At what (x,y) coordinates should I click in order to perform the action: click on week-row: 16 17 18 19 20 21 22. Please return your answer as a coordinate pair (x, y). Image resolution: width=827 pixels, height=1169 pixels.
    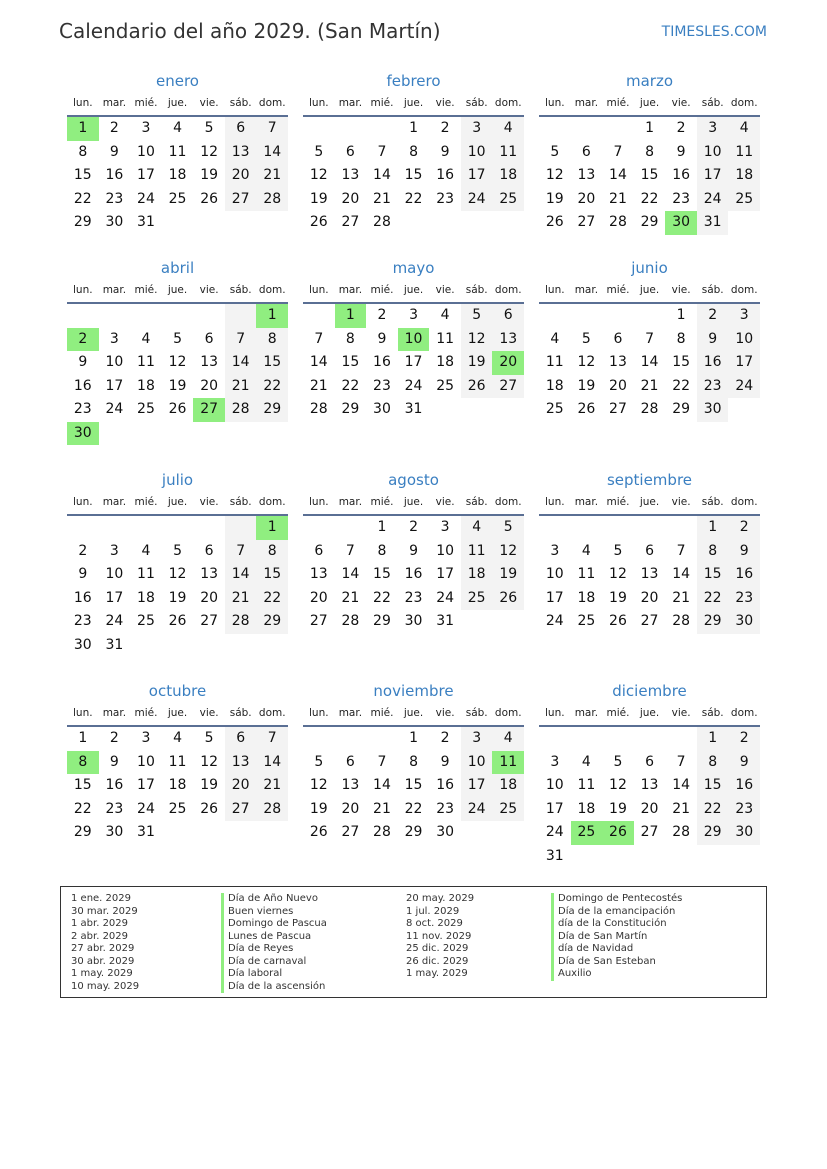
    Looking at the image, I should click on (178, 386).